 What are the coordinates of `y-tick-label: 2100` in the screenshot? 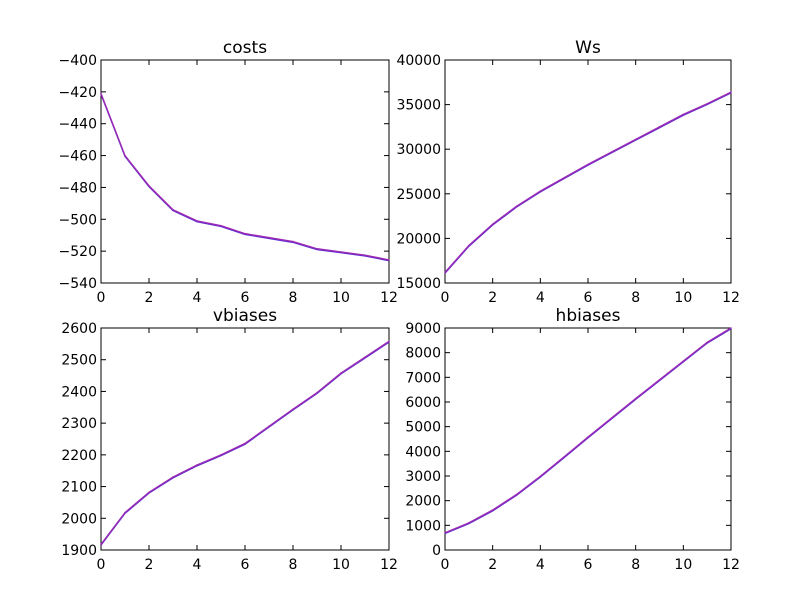 It's located at (79, 488).